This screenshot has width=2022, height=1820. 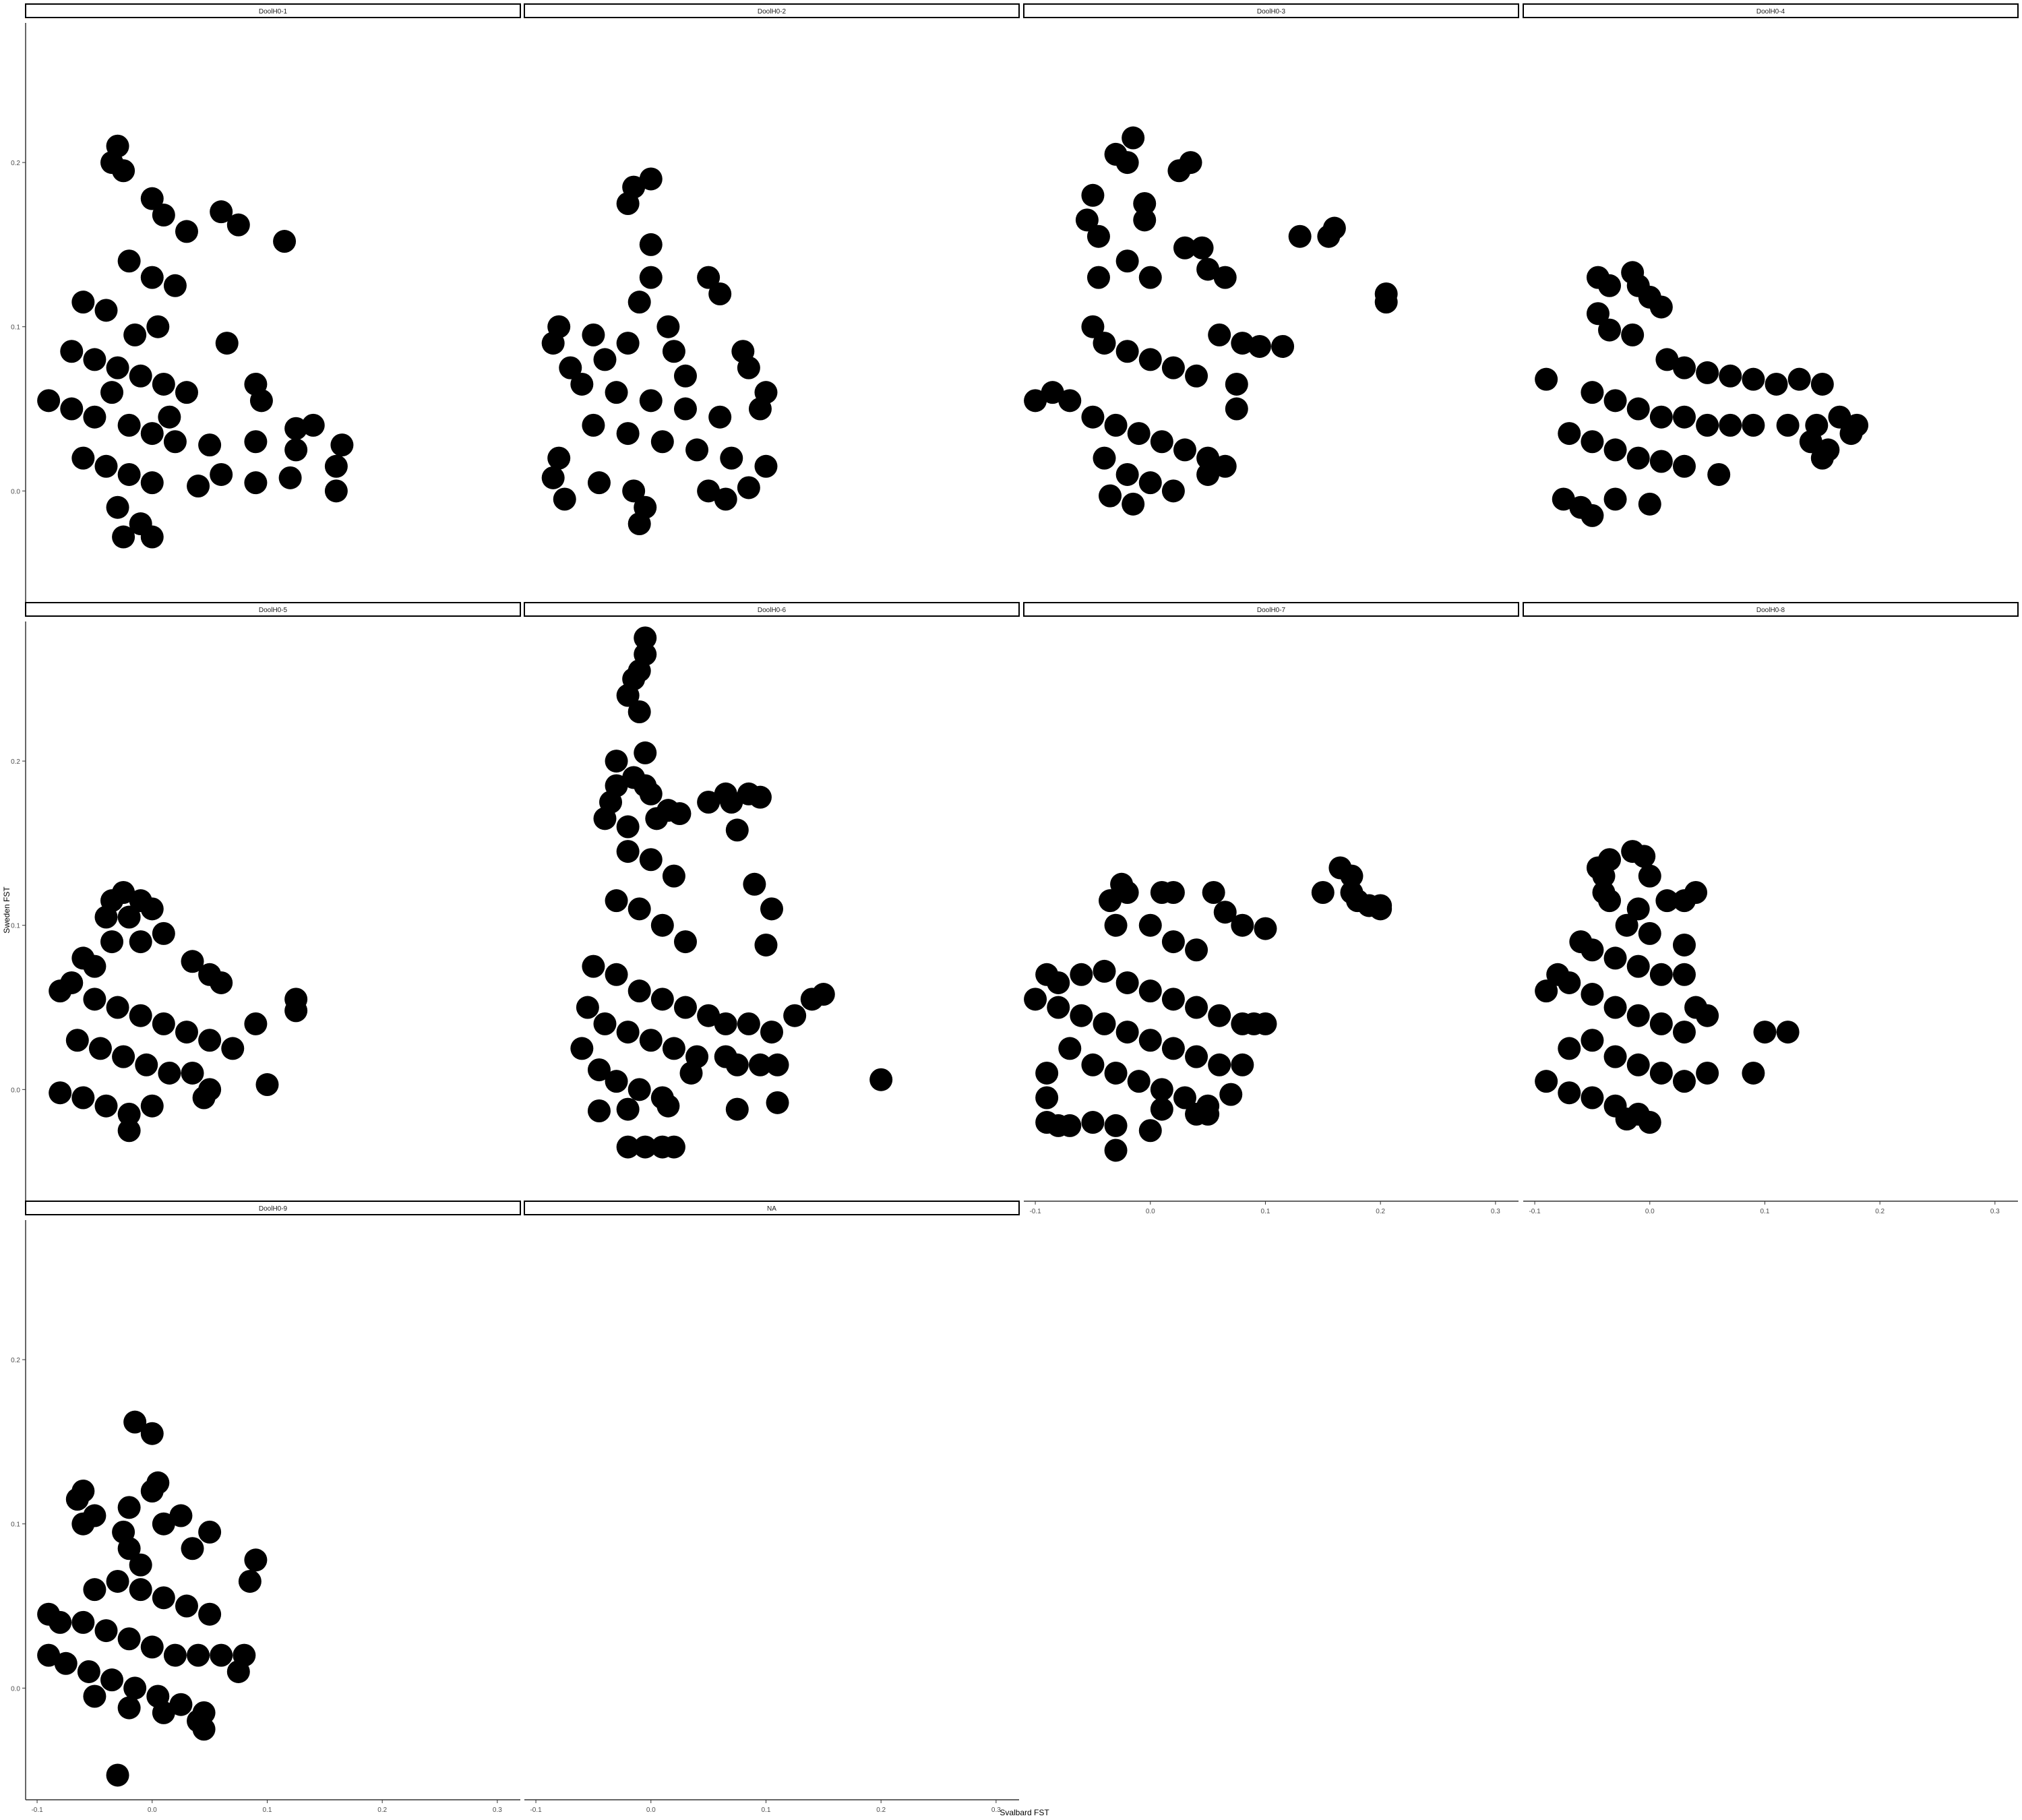 I want to click on panel-na: NA -0.1 0.0 0.1 0.2 0.3, so click(x=772, y=1507).